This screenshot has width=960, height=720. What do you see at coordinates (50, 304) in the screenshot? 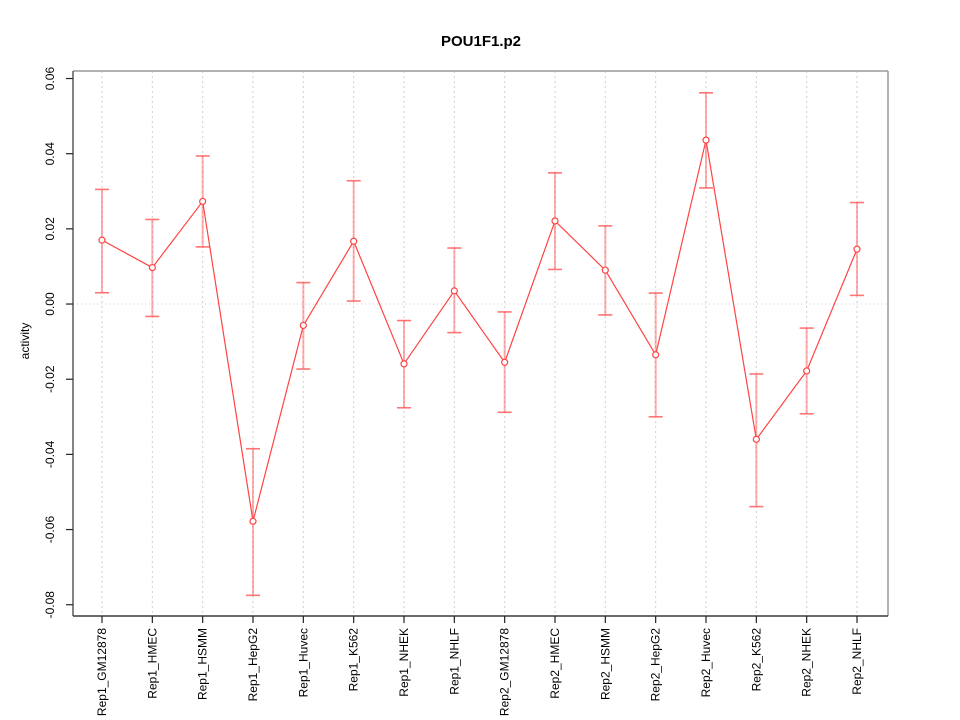
I see `y-tick-label: 0.00` at bounding box center [50, 304].